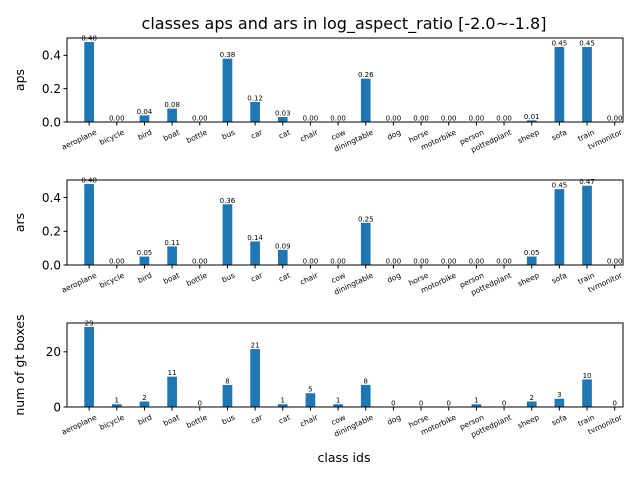 The image size is (640, 480). What do you see at coordinates (171, 278) in the screenshot?
I see `x-tick-label: boat` at bounding box center [171, 278].